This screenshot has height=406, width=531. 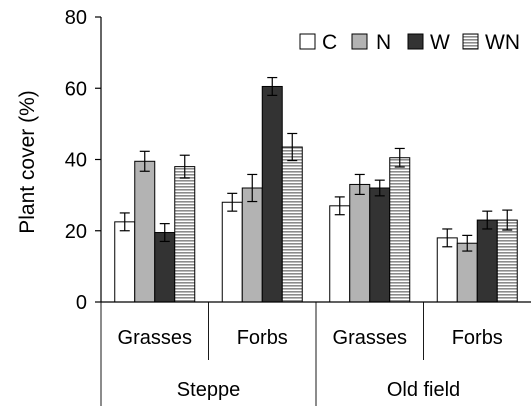 What do you see at coordinates (76, 89) in the screenshot?
I see `y-tick-label: 60` at bounding box center [76, 89].